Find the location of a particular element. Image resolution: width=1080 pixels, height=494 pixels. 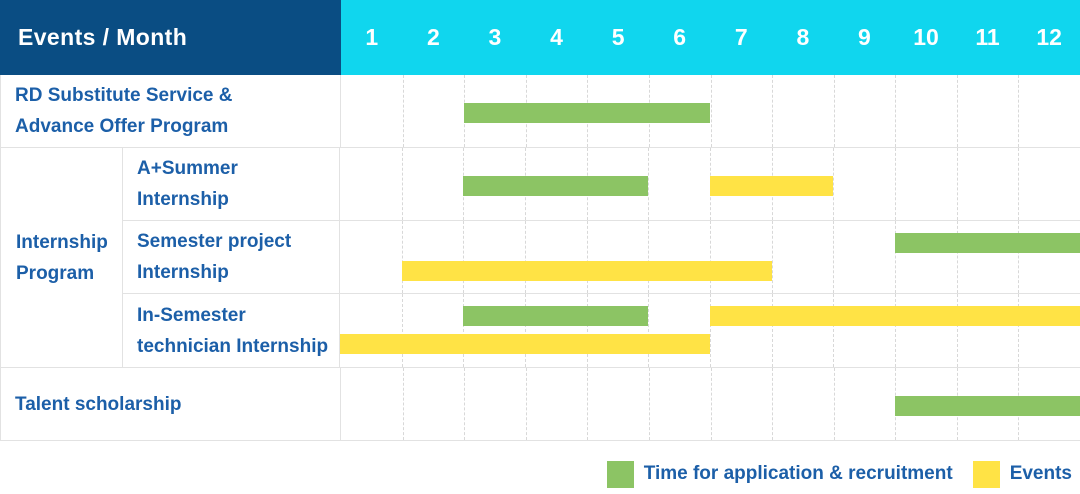

row-label-line: In-Semester is located at coordinates (191, 315).